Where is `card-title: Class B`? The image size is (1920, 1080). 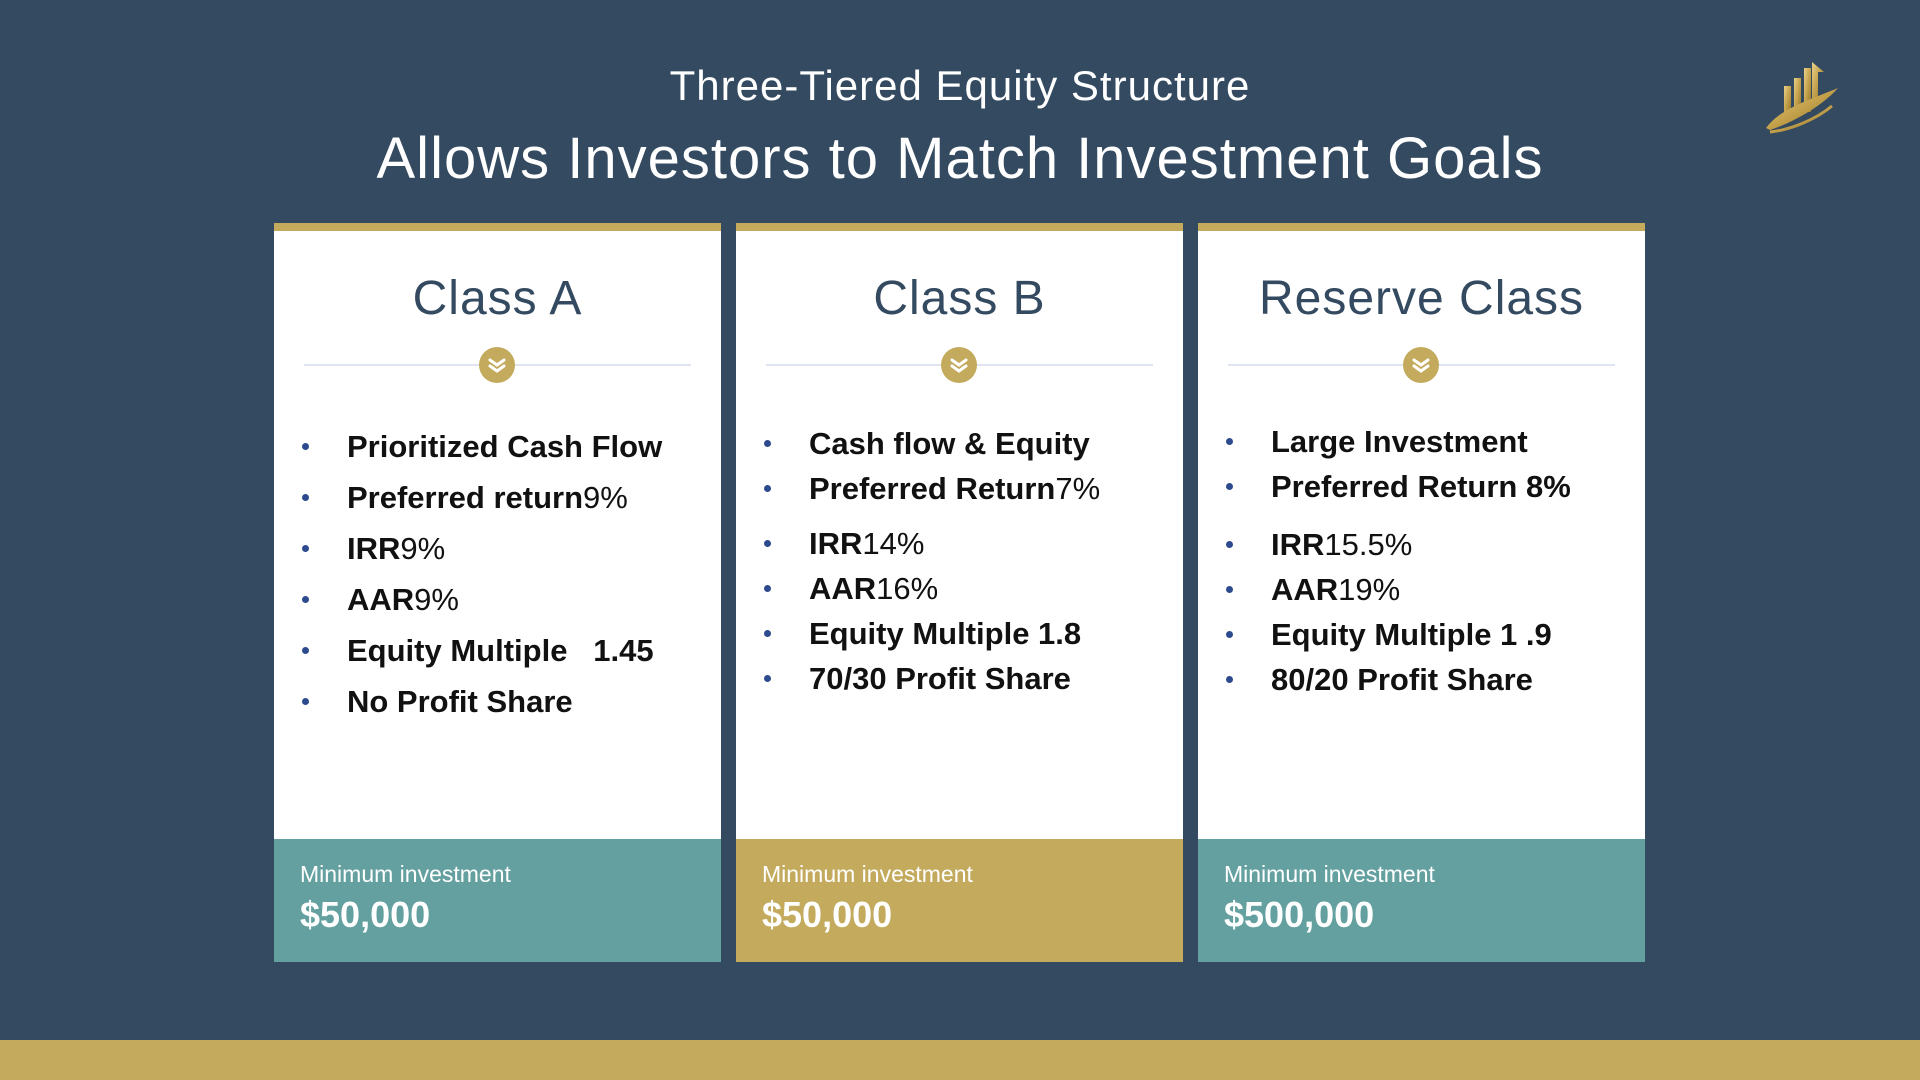
card-title: Class B is located at coordinates (959, 298).